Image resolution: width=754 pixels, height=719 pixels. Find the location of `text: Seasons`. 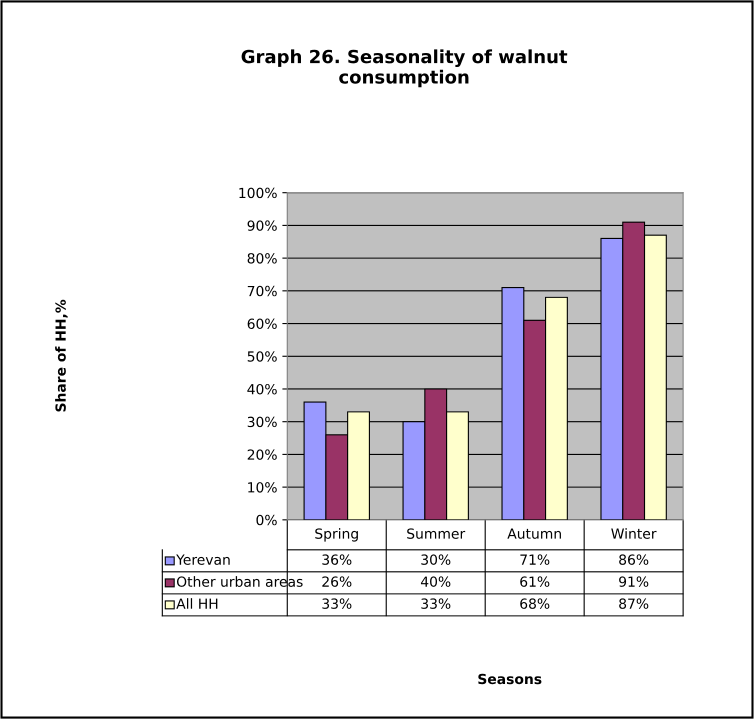

text: Seasons is located at coordinates (510, 679).